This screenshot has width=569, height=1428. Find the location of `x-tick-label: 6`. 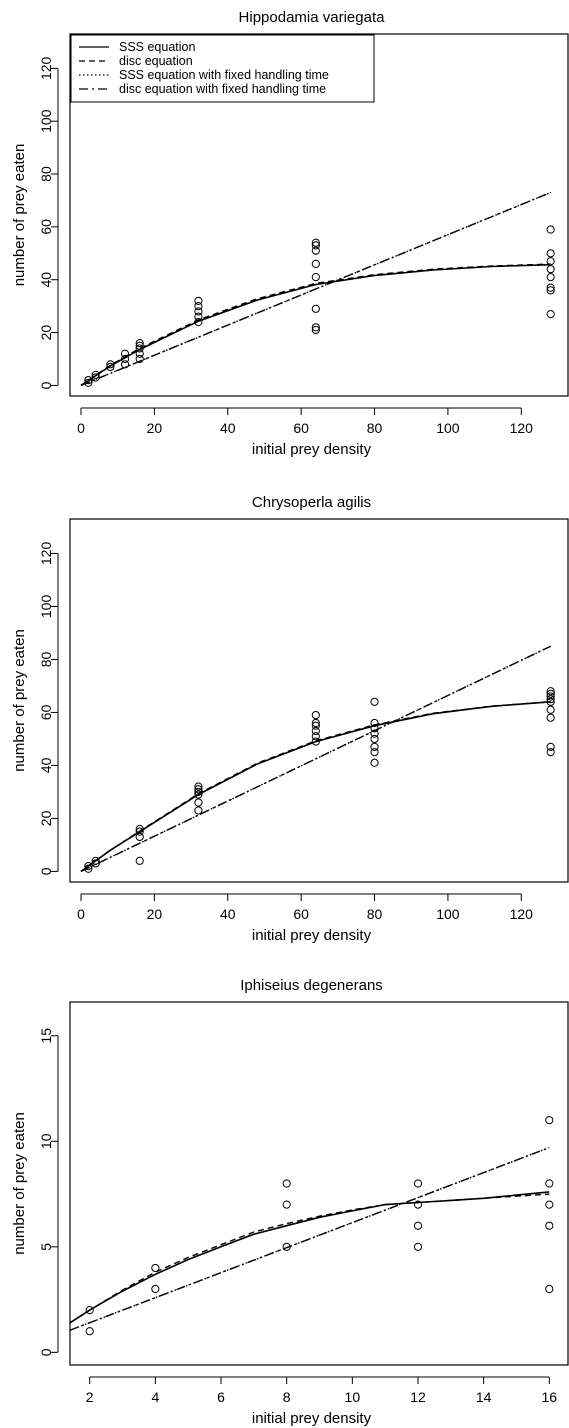

x-tick-label: 6 is located at coordinates (221, 1397).